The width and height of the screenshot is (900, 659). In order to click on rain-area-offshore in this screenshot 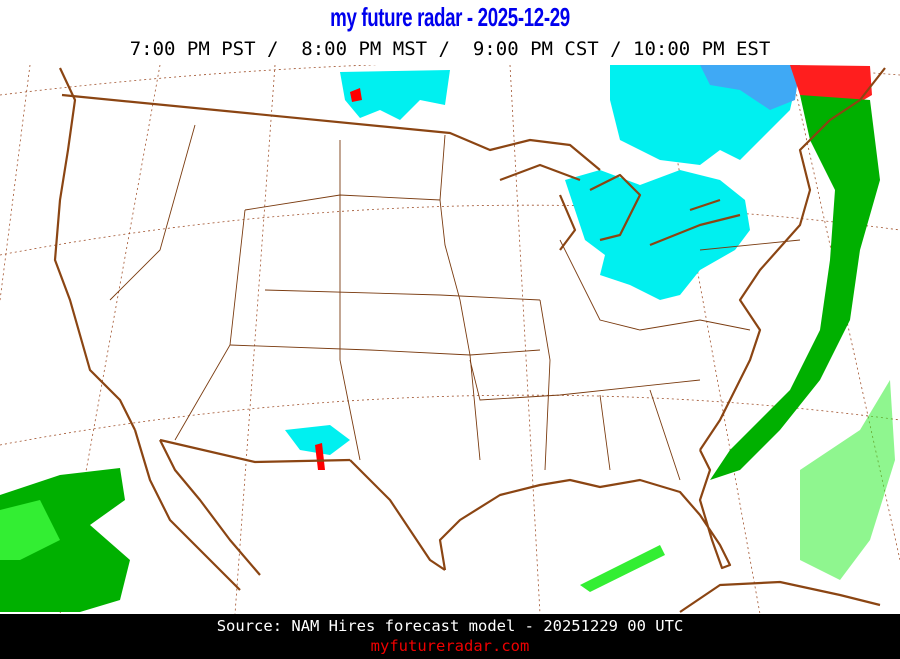, I will do `click(847, 480)`.